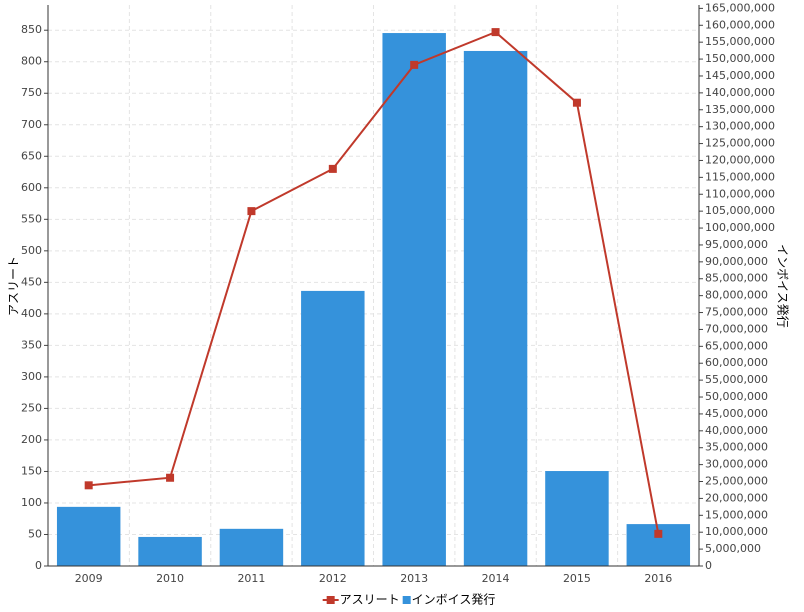  I want to click on y2-tick-label: 95,000,000, so click(736, 244).